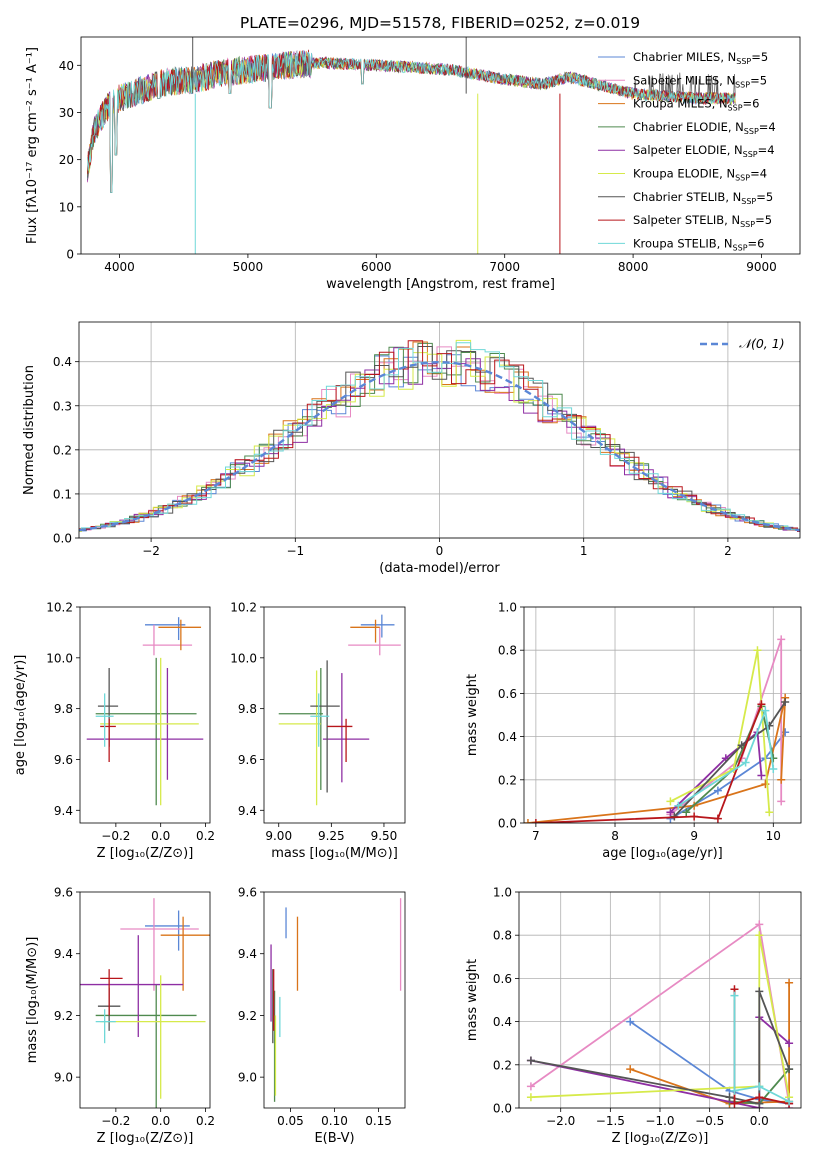  Describe the element at coordinates (536, 836) in the screenshot. I see `x-tick-label: 7` at that location.